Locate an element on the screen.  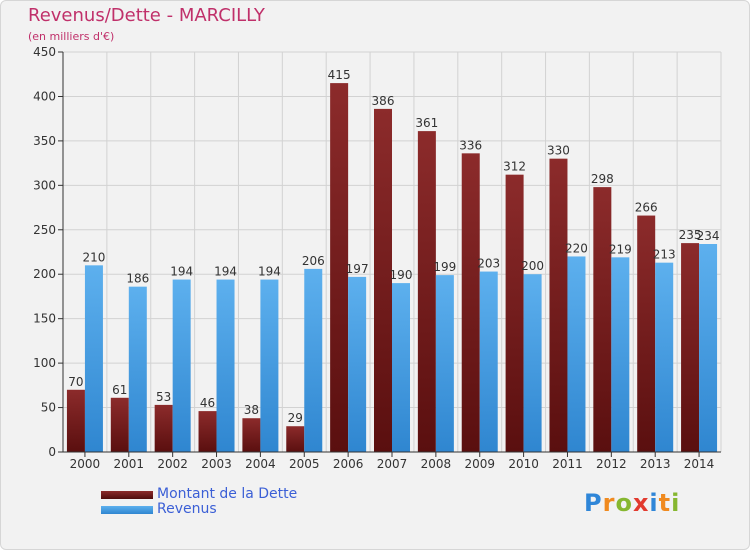
data-label-debt: 330 is located at coordinates (558, 151).